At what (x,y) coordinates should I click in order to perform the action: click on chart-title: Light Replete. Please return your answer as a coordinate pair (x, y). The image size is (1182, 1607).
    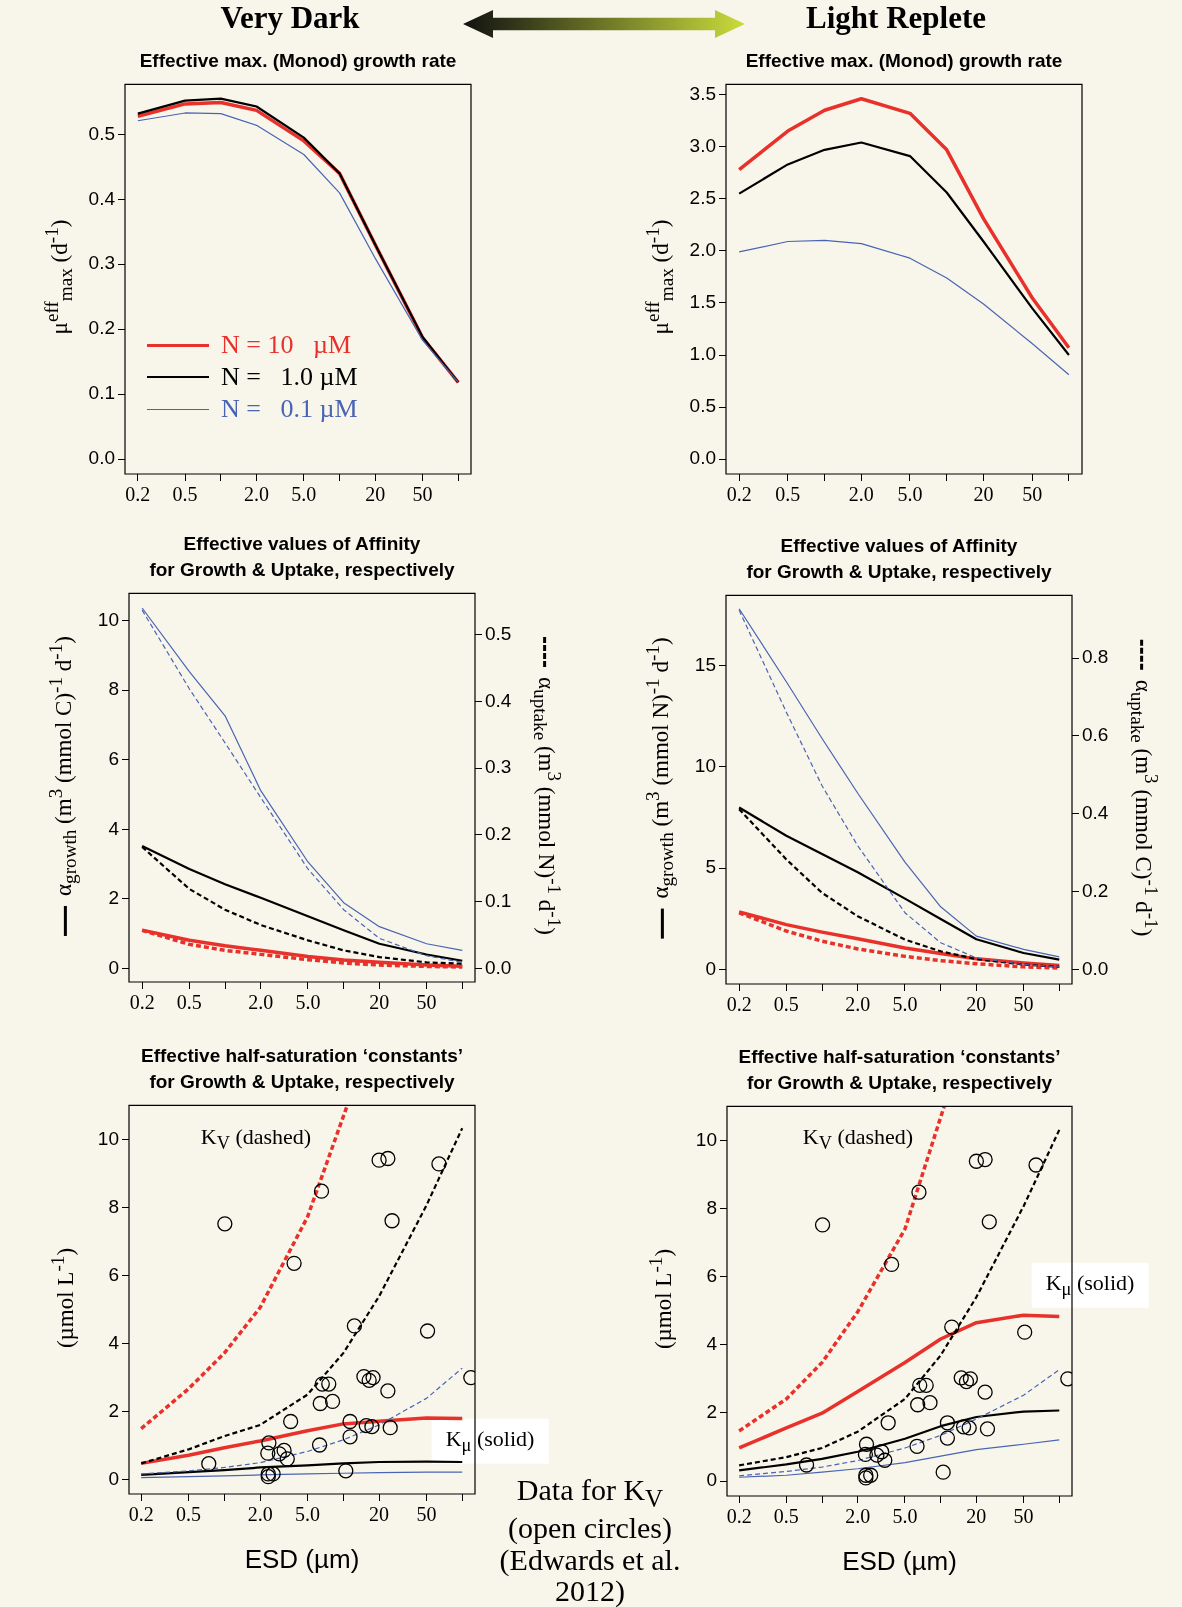
    Looking at the image, I should click on (896, 18).